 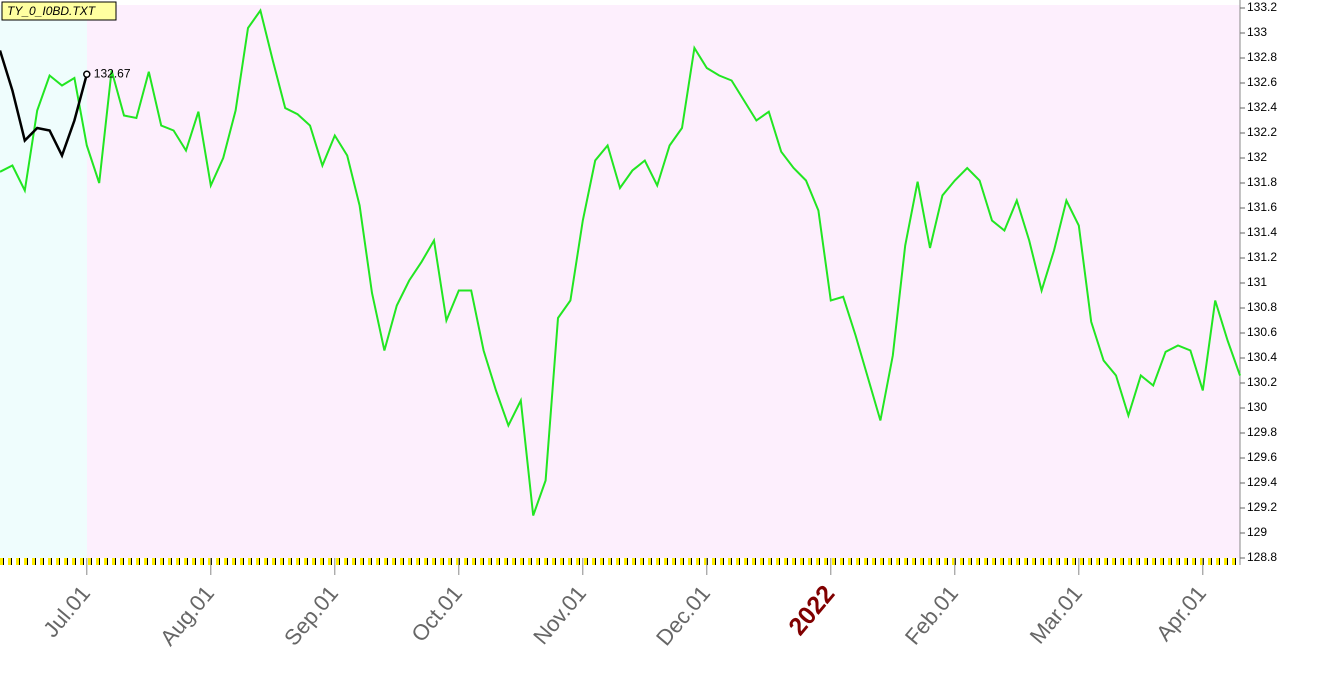 What do you see at coordinates (1257, 407) in the screenshot?
I see `y-tick-label: 130` at bounding box center [1257, 407].